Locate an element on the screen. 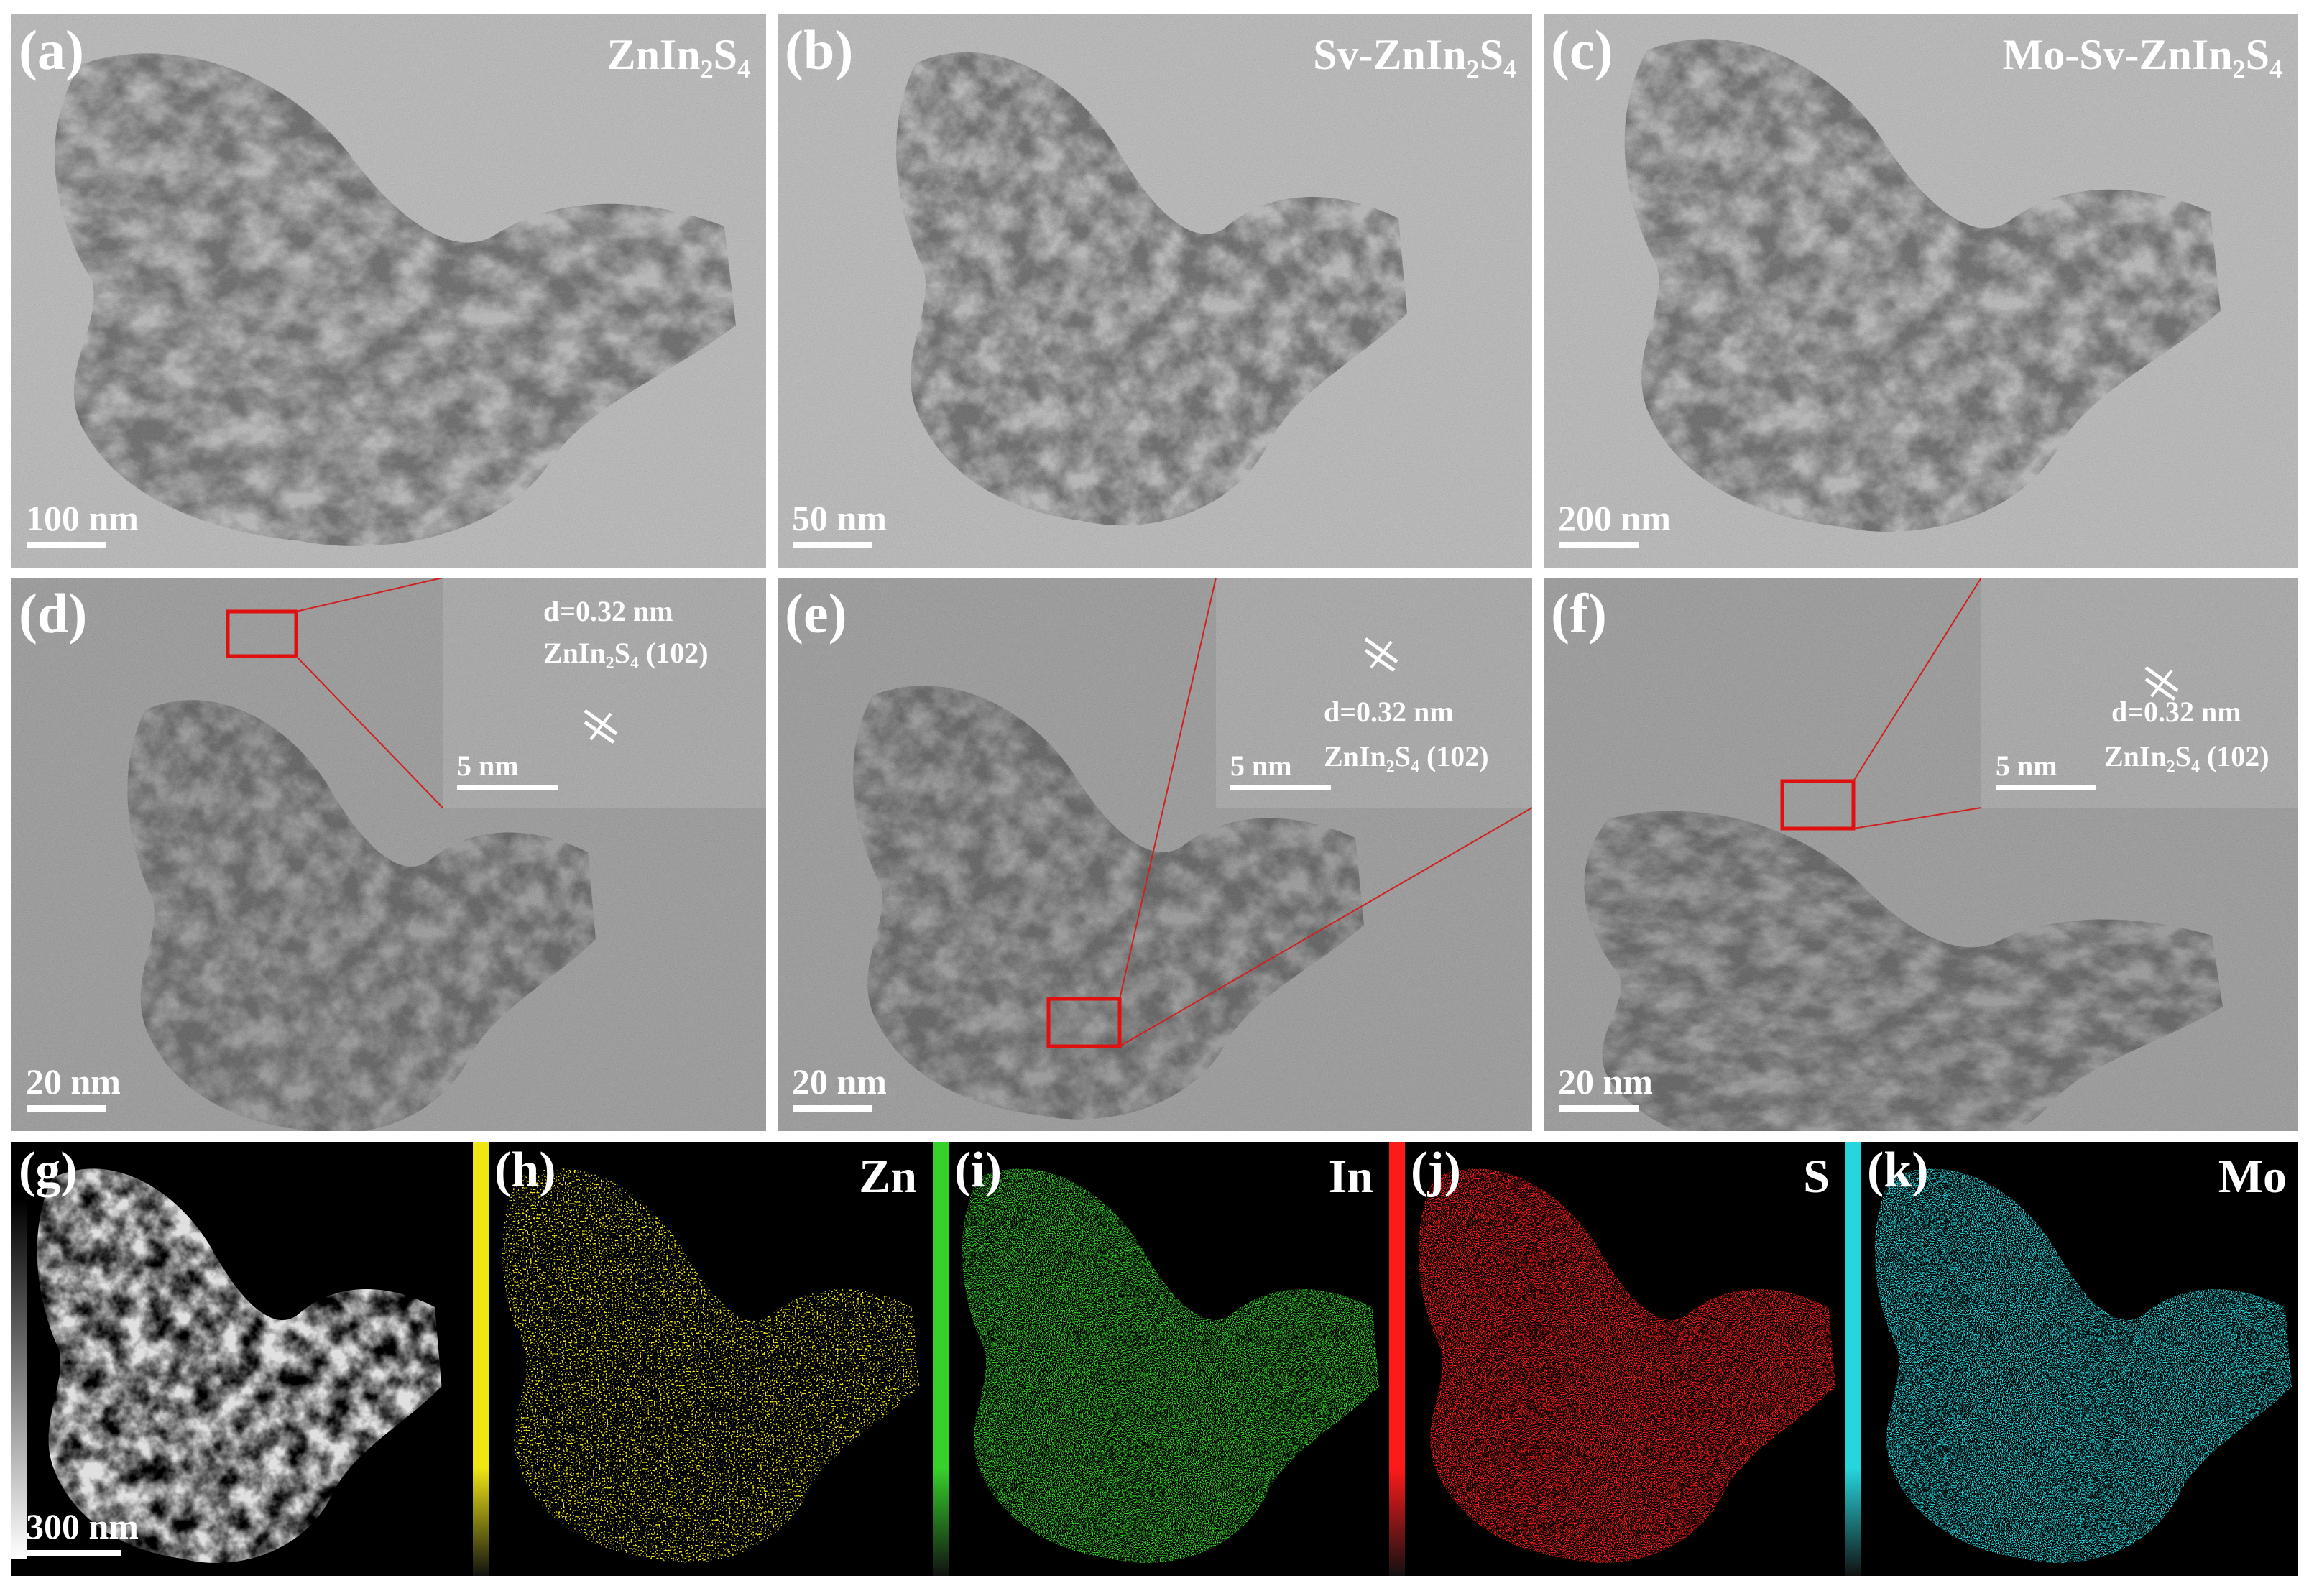  panel: d=0.32 nm ZnIn₂S₄ (102) 5 nm (f) 20 nm is located at coordinates (1921, 854).